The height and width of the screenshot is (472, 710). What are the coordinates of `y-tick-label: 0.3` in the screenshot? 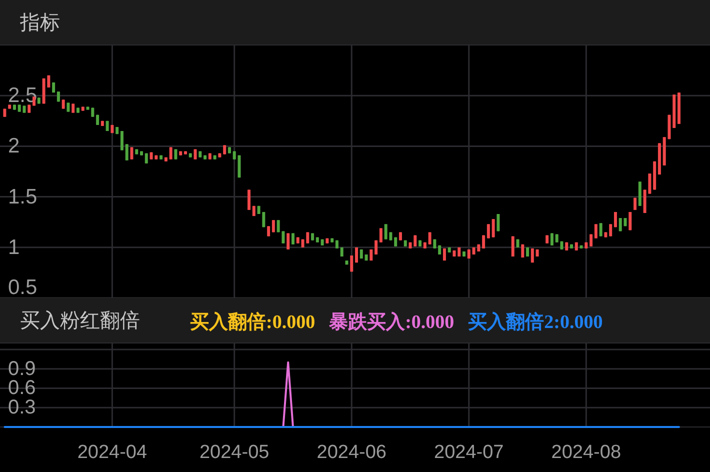 It's located at (22, 407).